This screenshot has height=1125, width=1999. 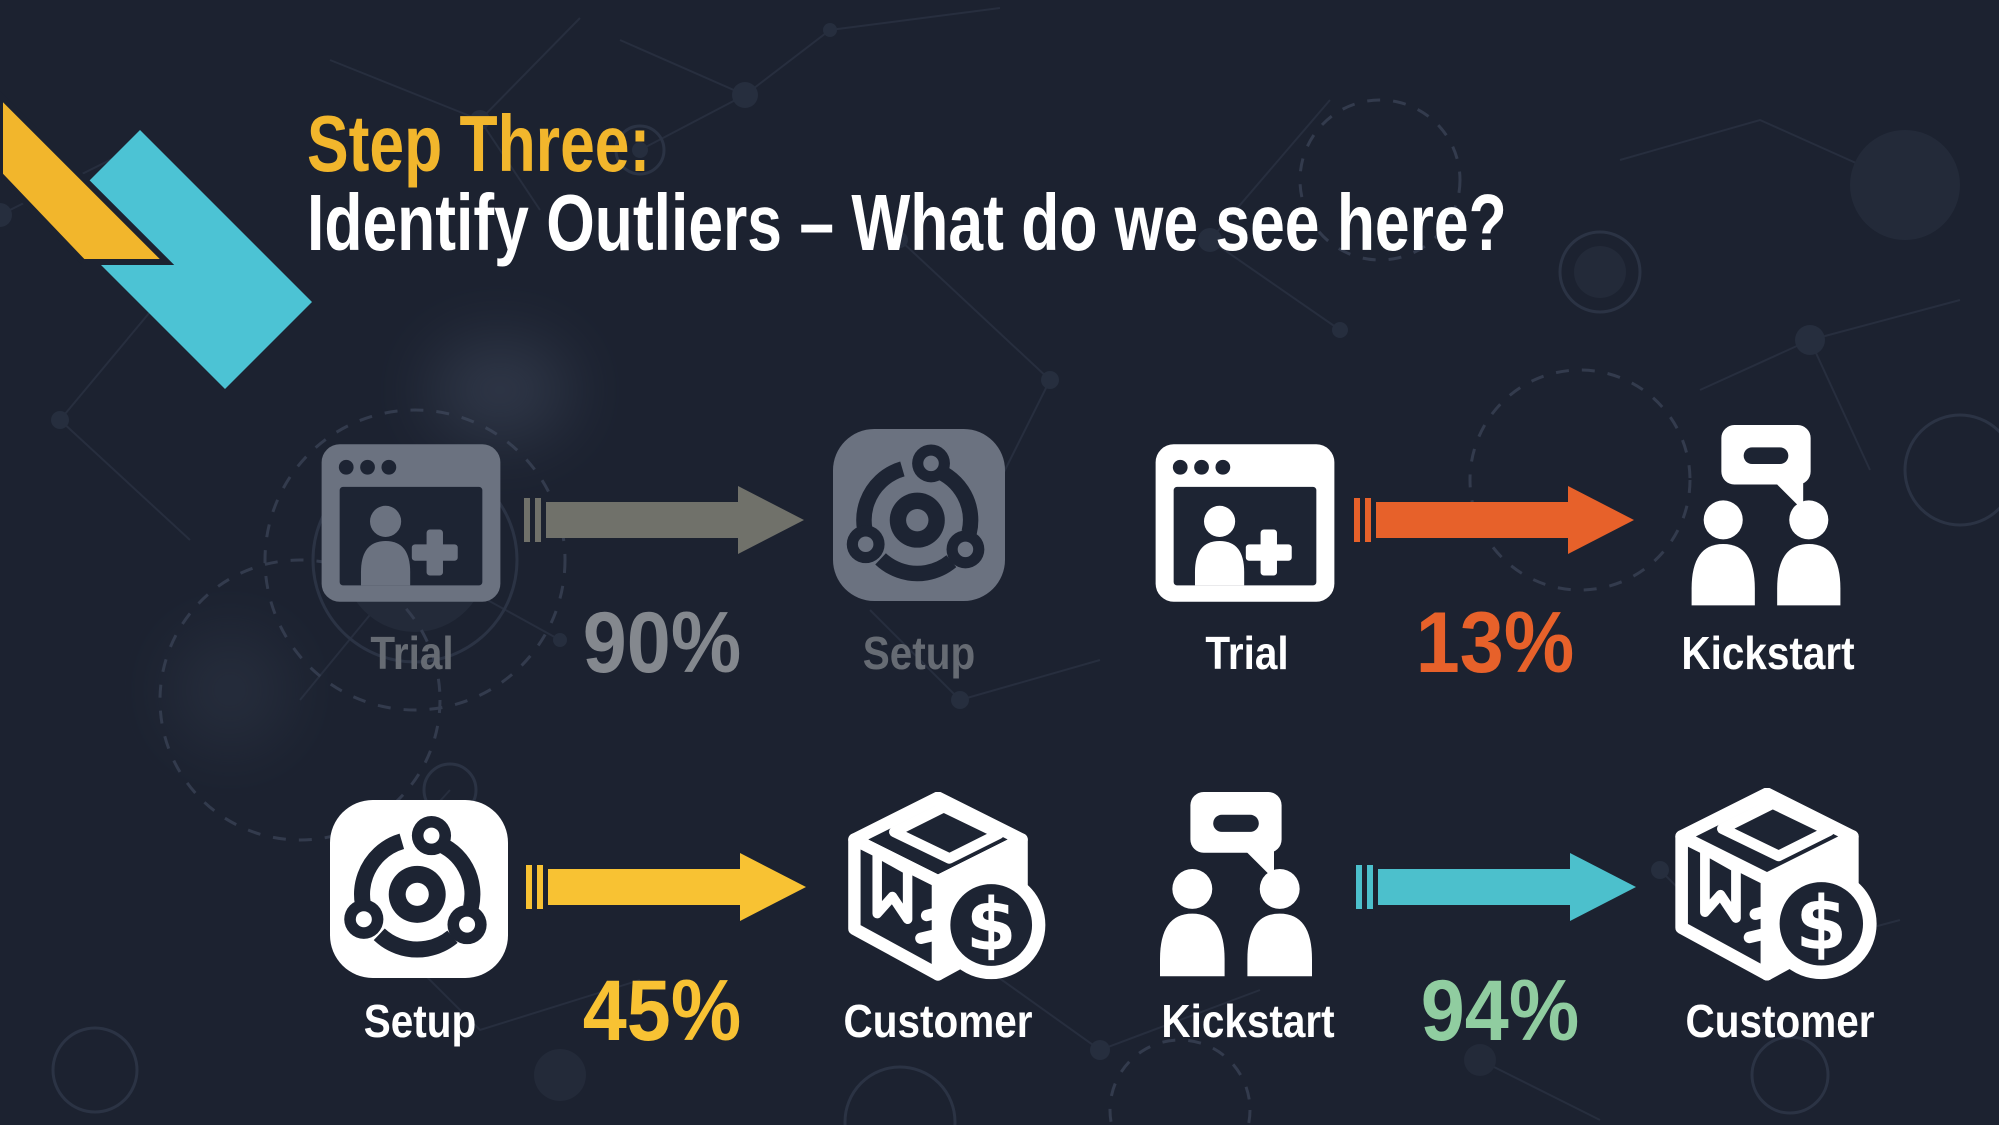 What do you see at coordinates (1500, 1011) in the screenshot?
I see `conversion-rate: 94%` at bounding box center [1500, 1011].